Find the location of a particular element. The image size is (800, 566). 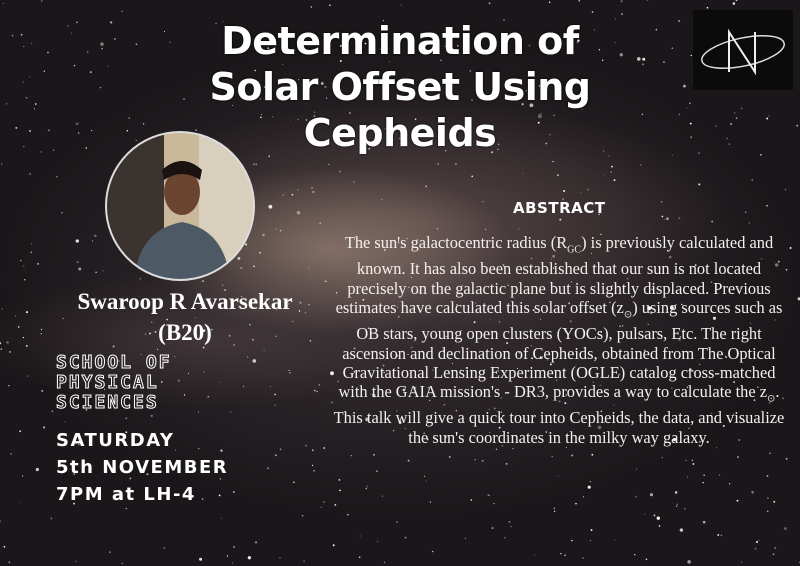

event-day: SATURDAY is located at coordinates (115, 440).